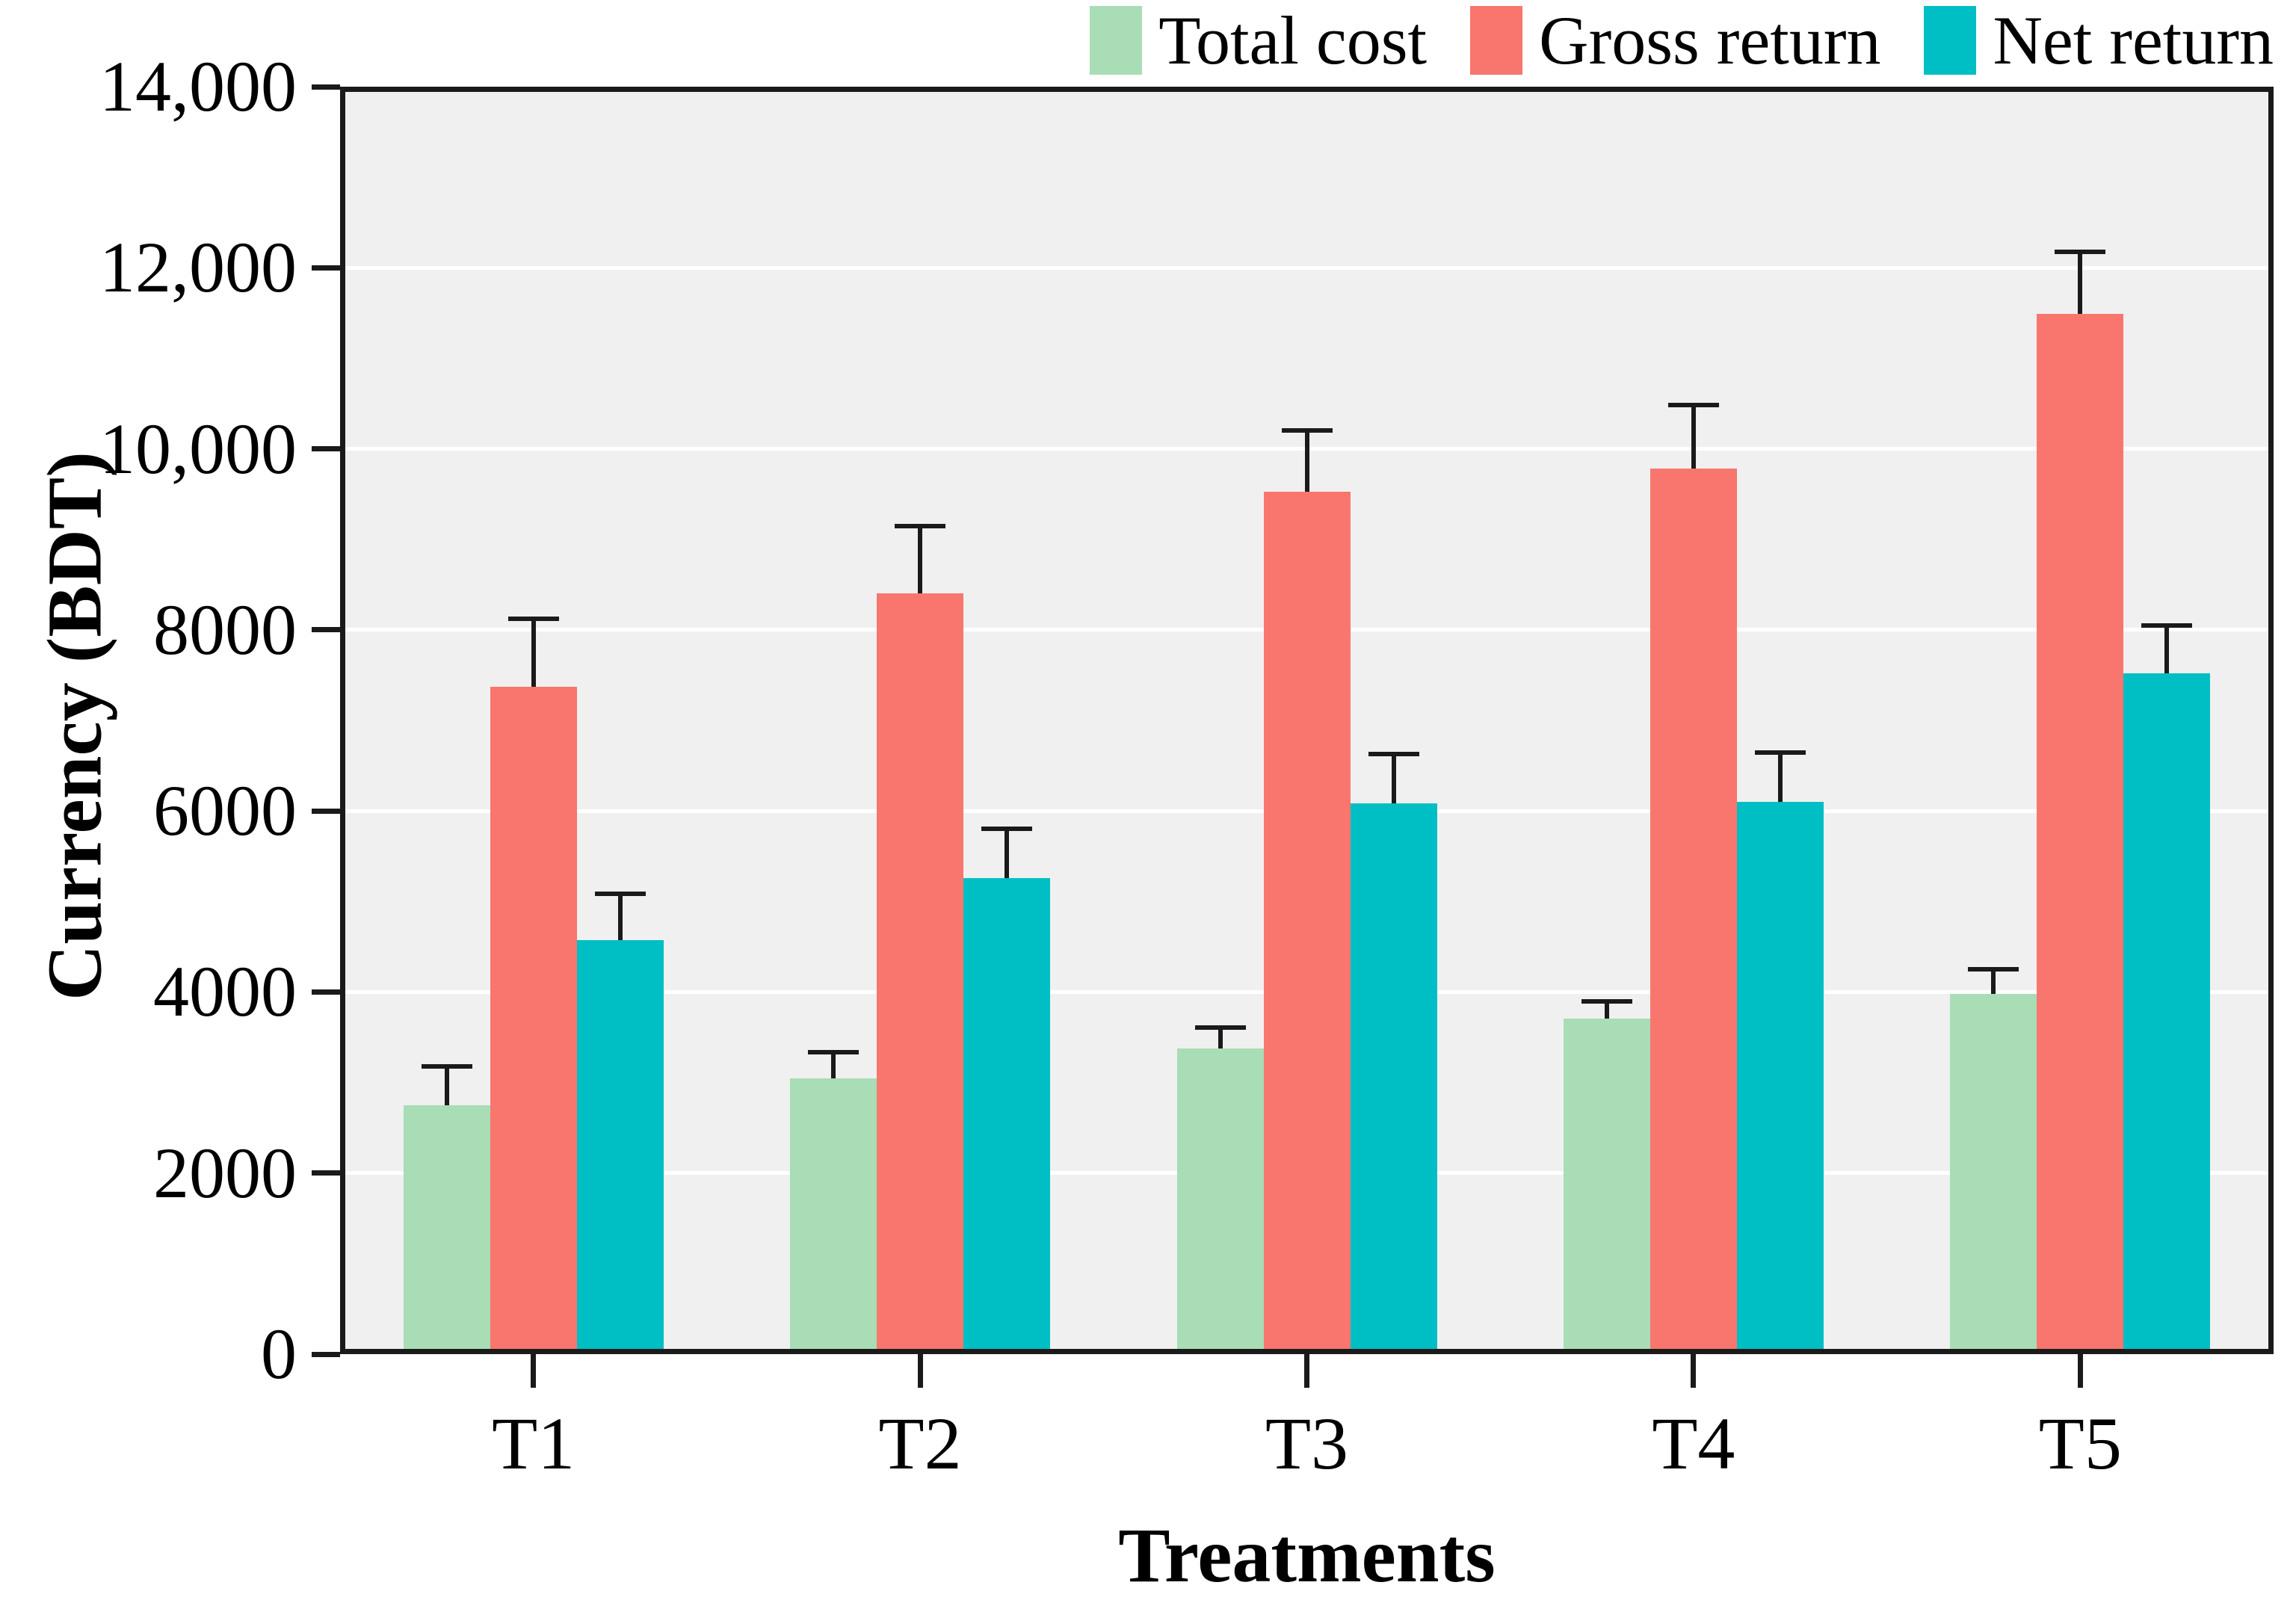  Describe the element at coordinates (198, 86) in the screenshot. I see `y-tick-label: 14,000` at that location.